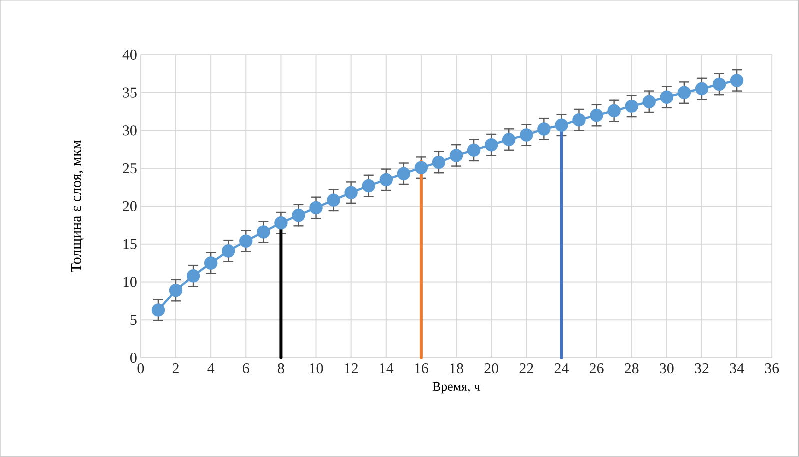  What do you see at coordinates (130, 169) in the screenshot?
I see `y-tick-label: 25` at bounding box center [130, 169].